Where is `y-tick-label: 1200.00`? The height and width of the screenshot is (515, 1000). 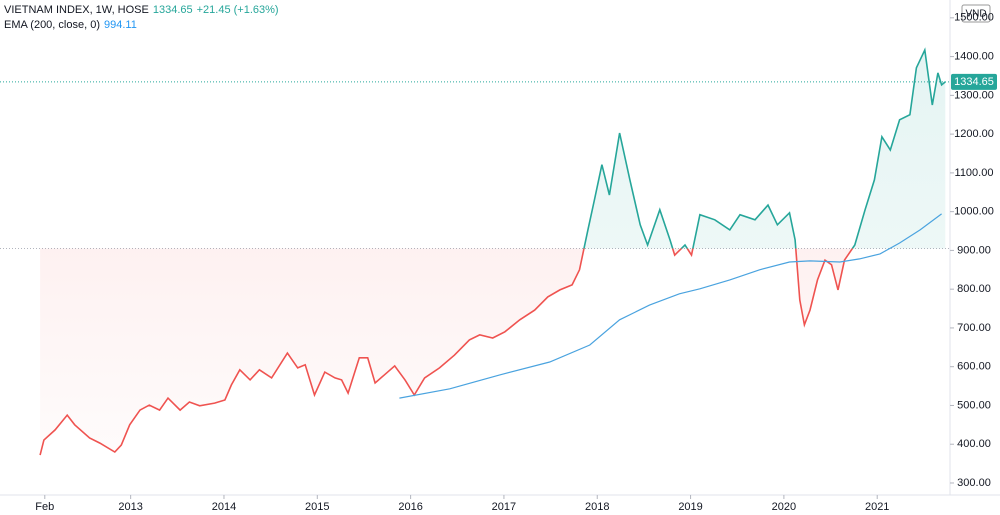
y-tick-label: 1200.00 is located at coordinates (974, 134).